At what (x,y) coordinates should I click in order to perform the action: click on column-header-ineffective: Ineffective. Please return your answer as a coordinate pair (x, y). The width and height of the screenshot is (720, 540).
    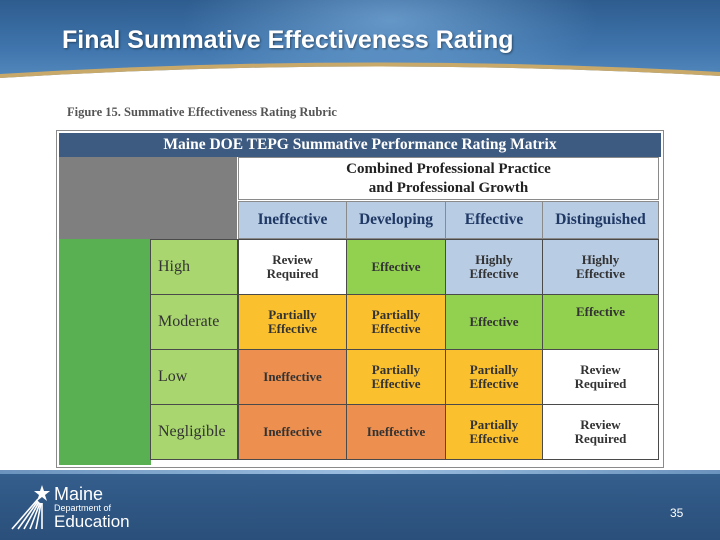
    Looking at the image, I should click on (292, 220).